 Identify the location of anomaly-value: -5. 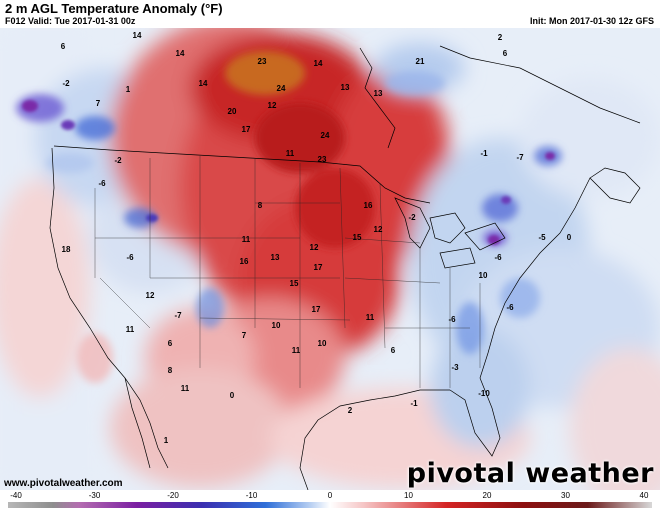
(542, 237).